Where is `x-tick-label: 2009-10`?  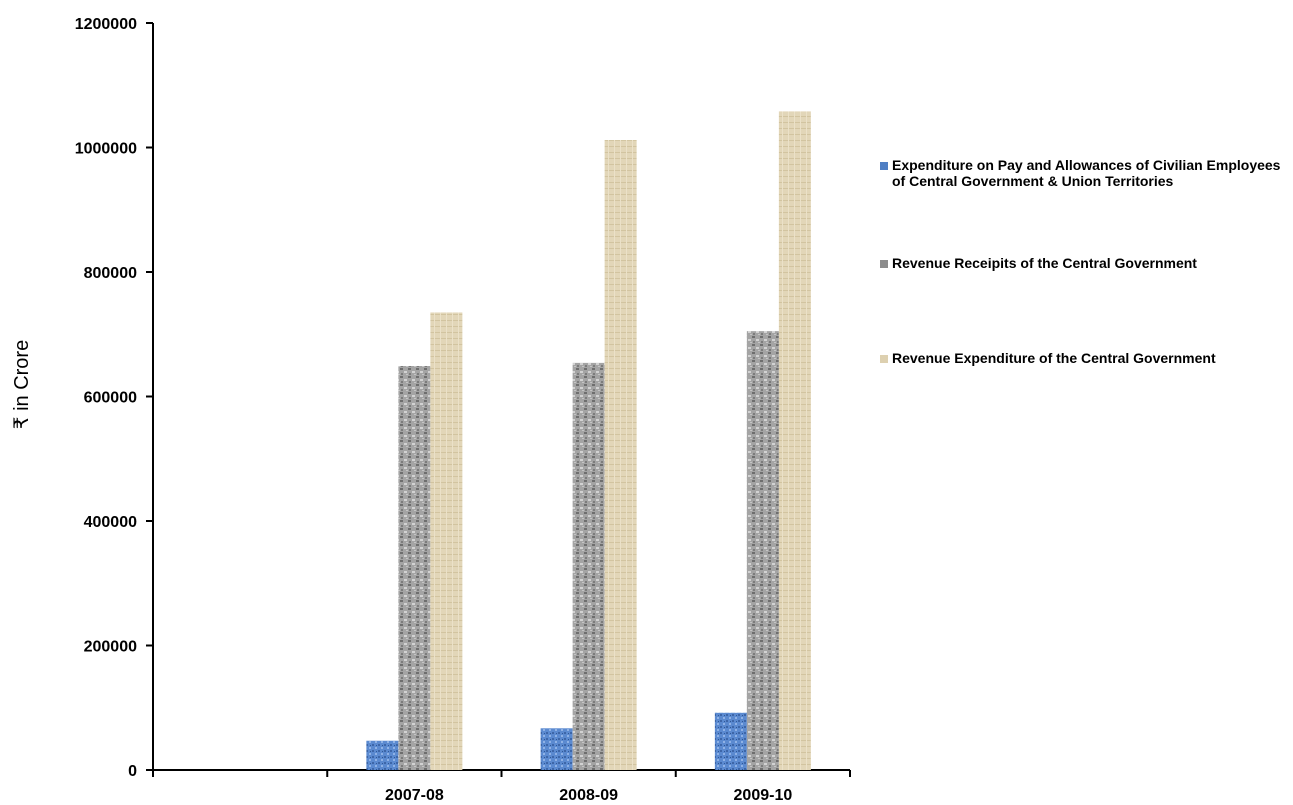 x-tick-label: 2009-10 is located at coordinates (763, 795).